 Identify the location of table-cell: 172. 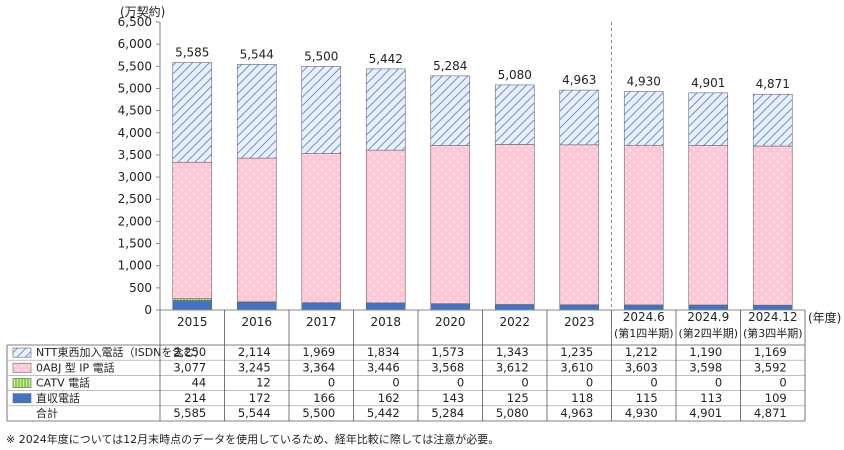
(260, 398).